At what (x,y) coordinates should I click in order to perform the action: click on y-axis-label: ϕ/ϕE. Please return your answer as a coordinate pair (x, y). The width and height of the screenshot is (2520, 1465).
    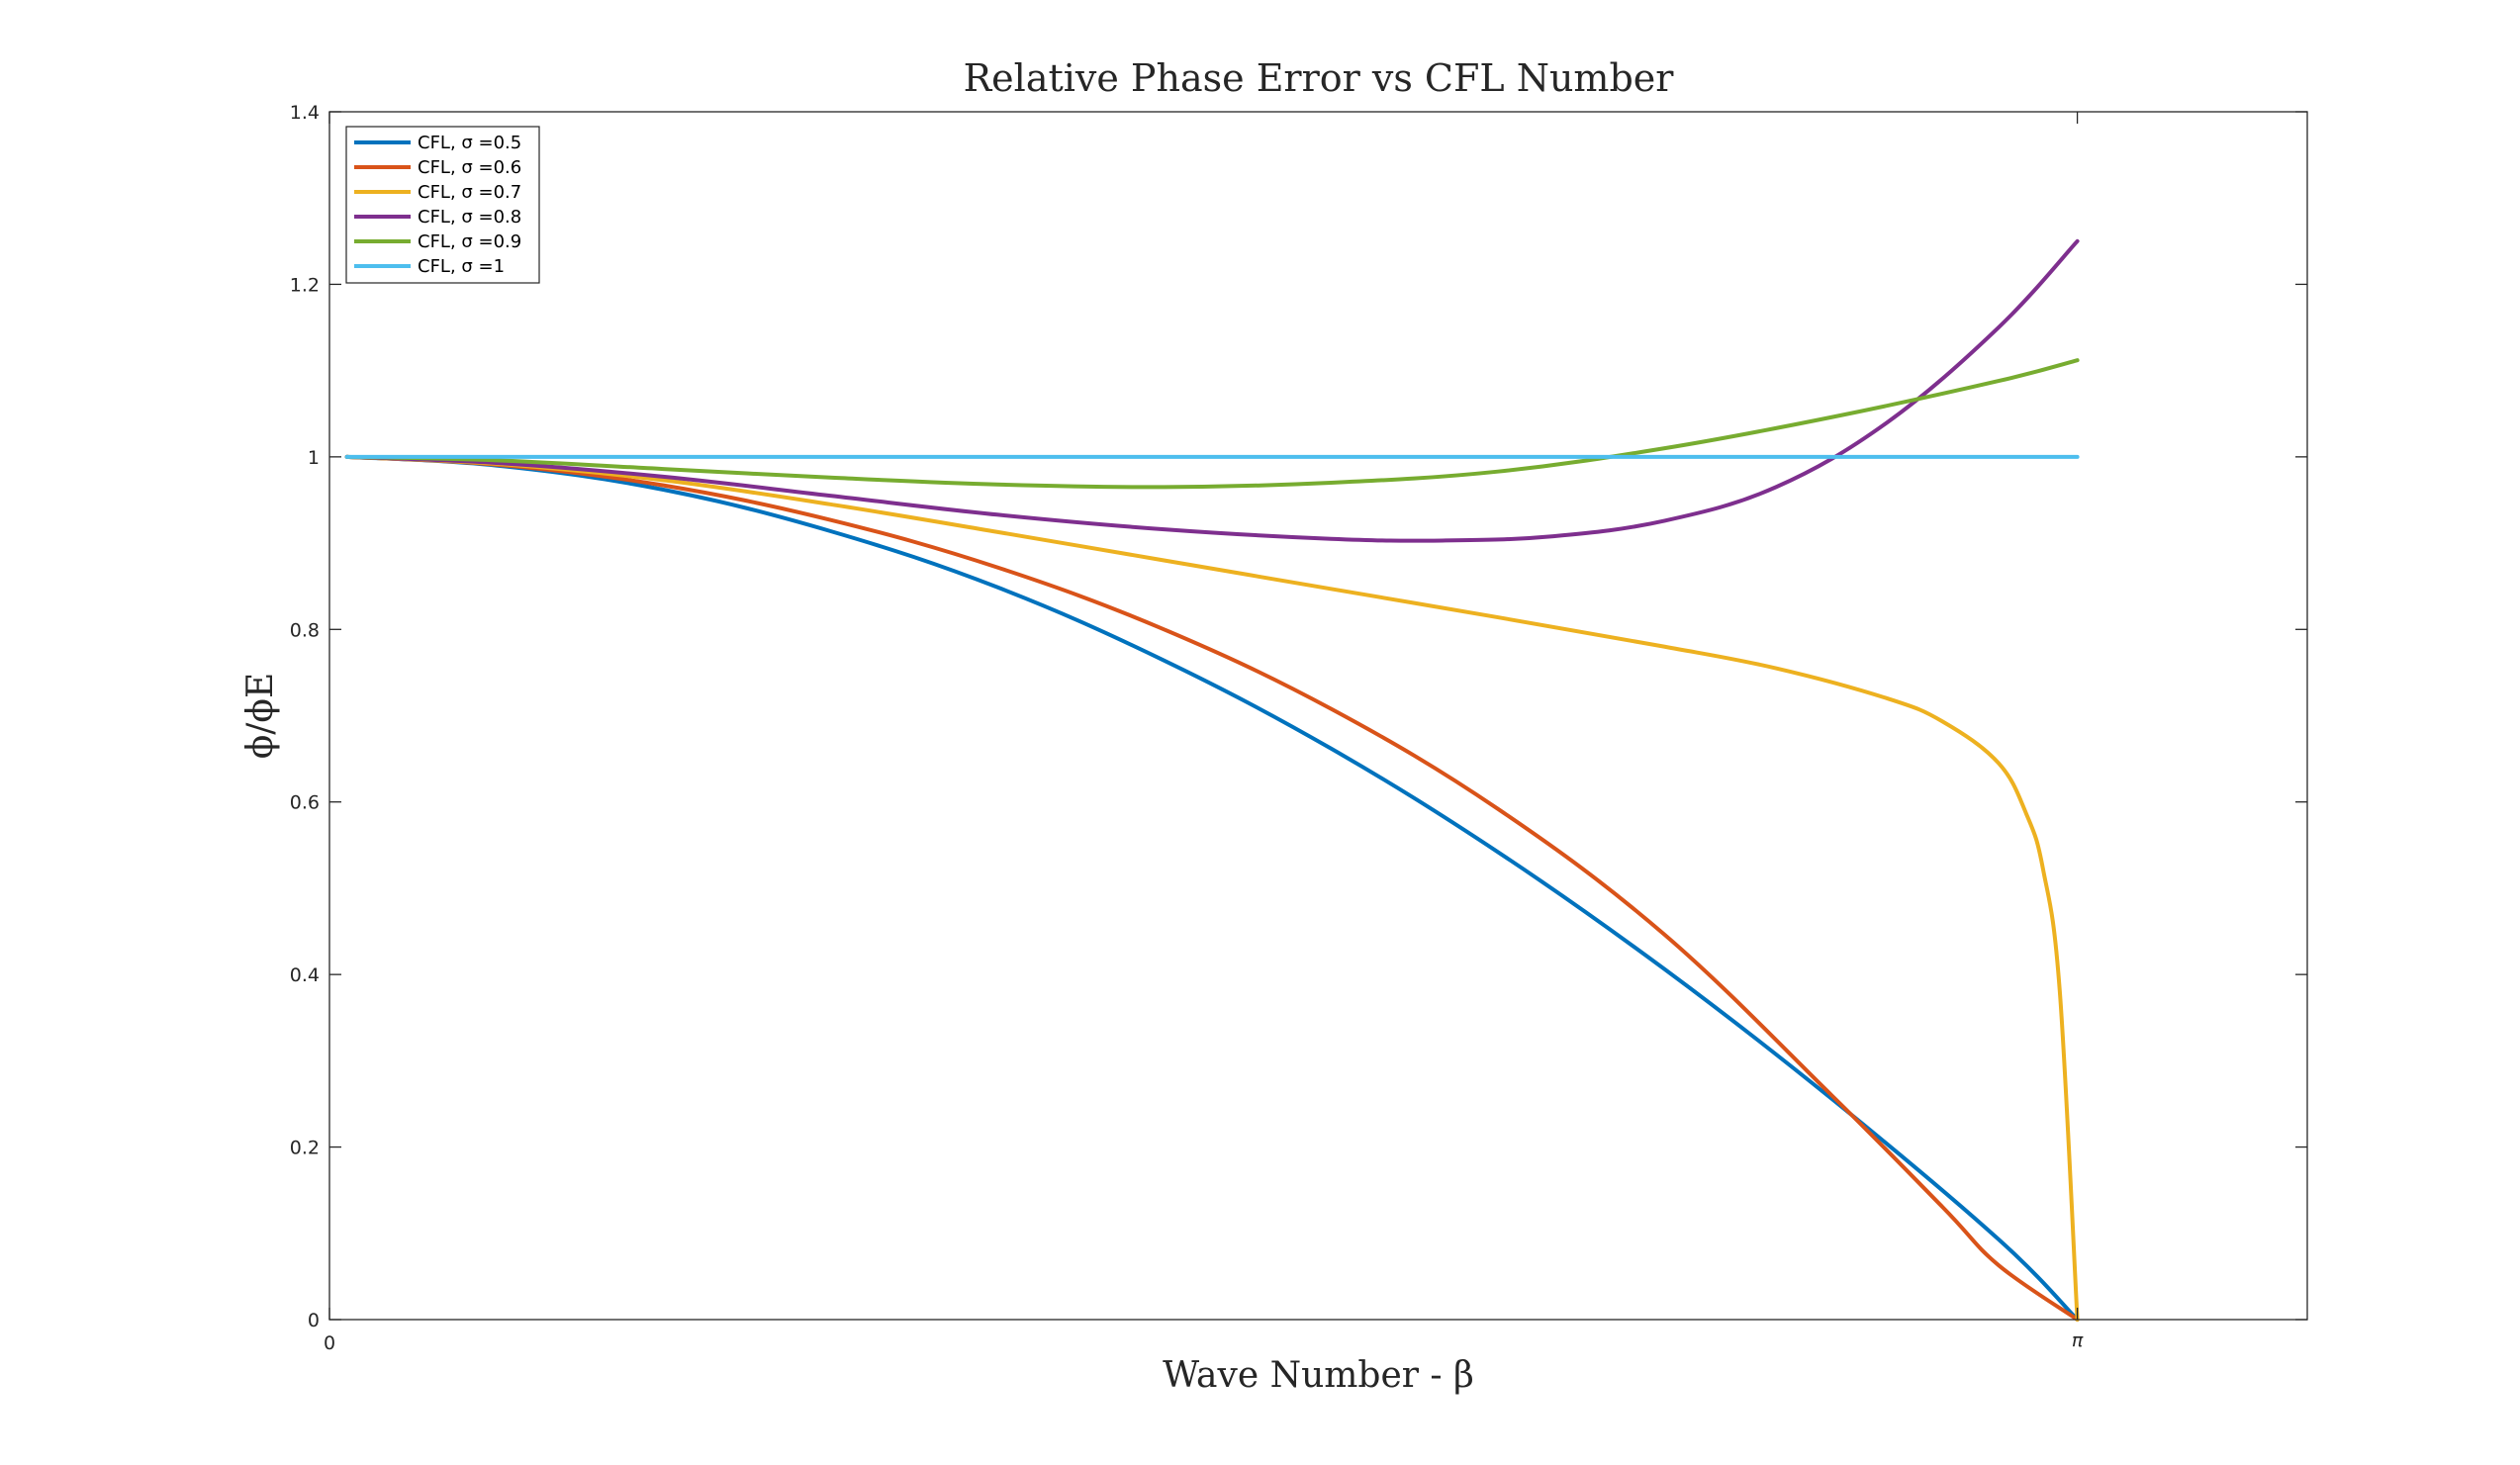
    Looking at the image, I should click on (260, 716).